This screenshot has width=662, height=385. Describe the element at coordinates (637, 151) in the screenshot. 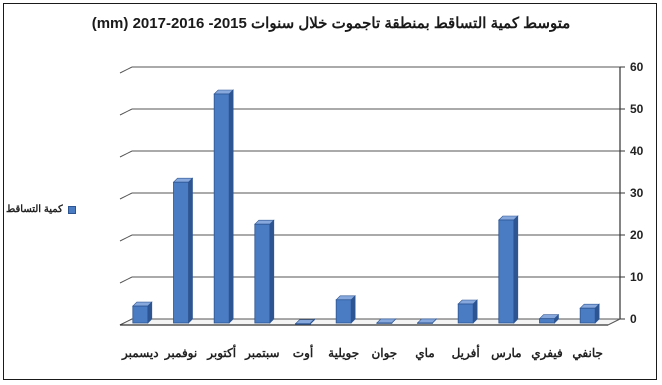

I see `y-tick-label: 40` at that location.